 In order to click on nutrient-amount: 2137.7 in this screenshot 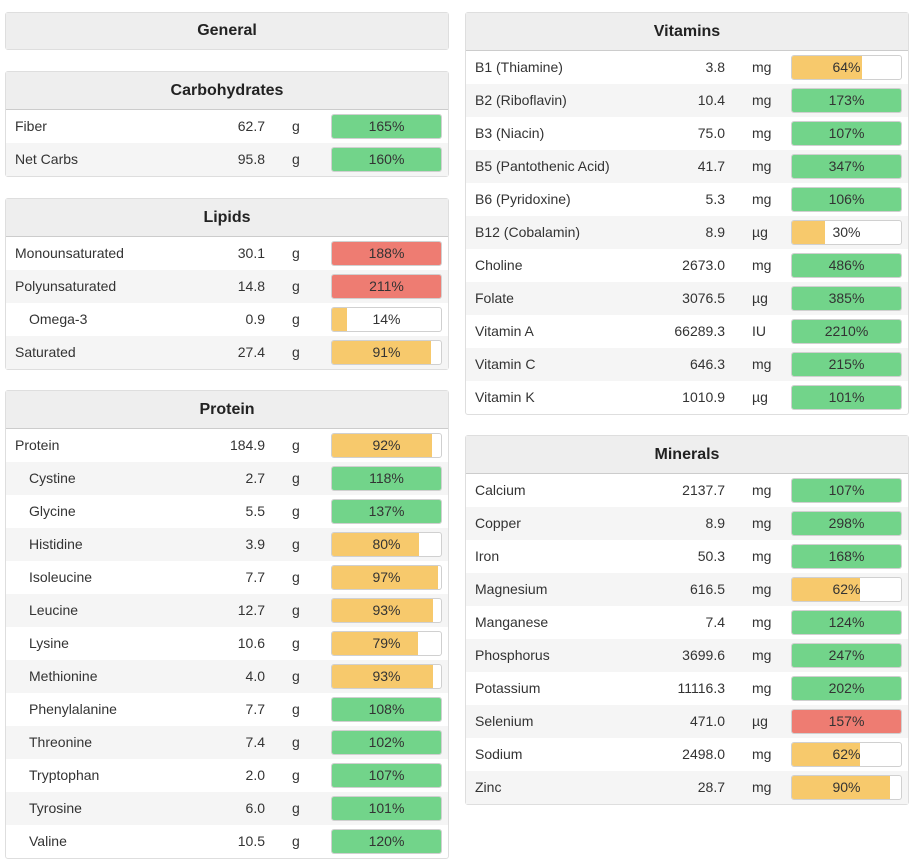, I will do `click(703, 490)`.